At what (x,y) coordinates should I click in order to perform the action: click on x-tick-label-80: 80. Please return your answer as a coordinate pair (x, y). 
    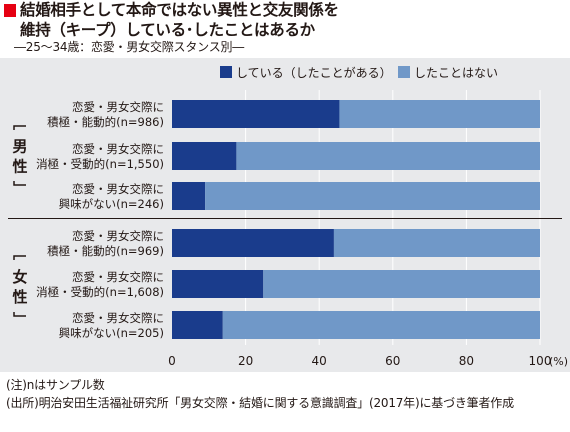
    Looking at the image, I should click on (466, 361).